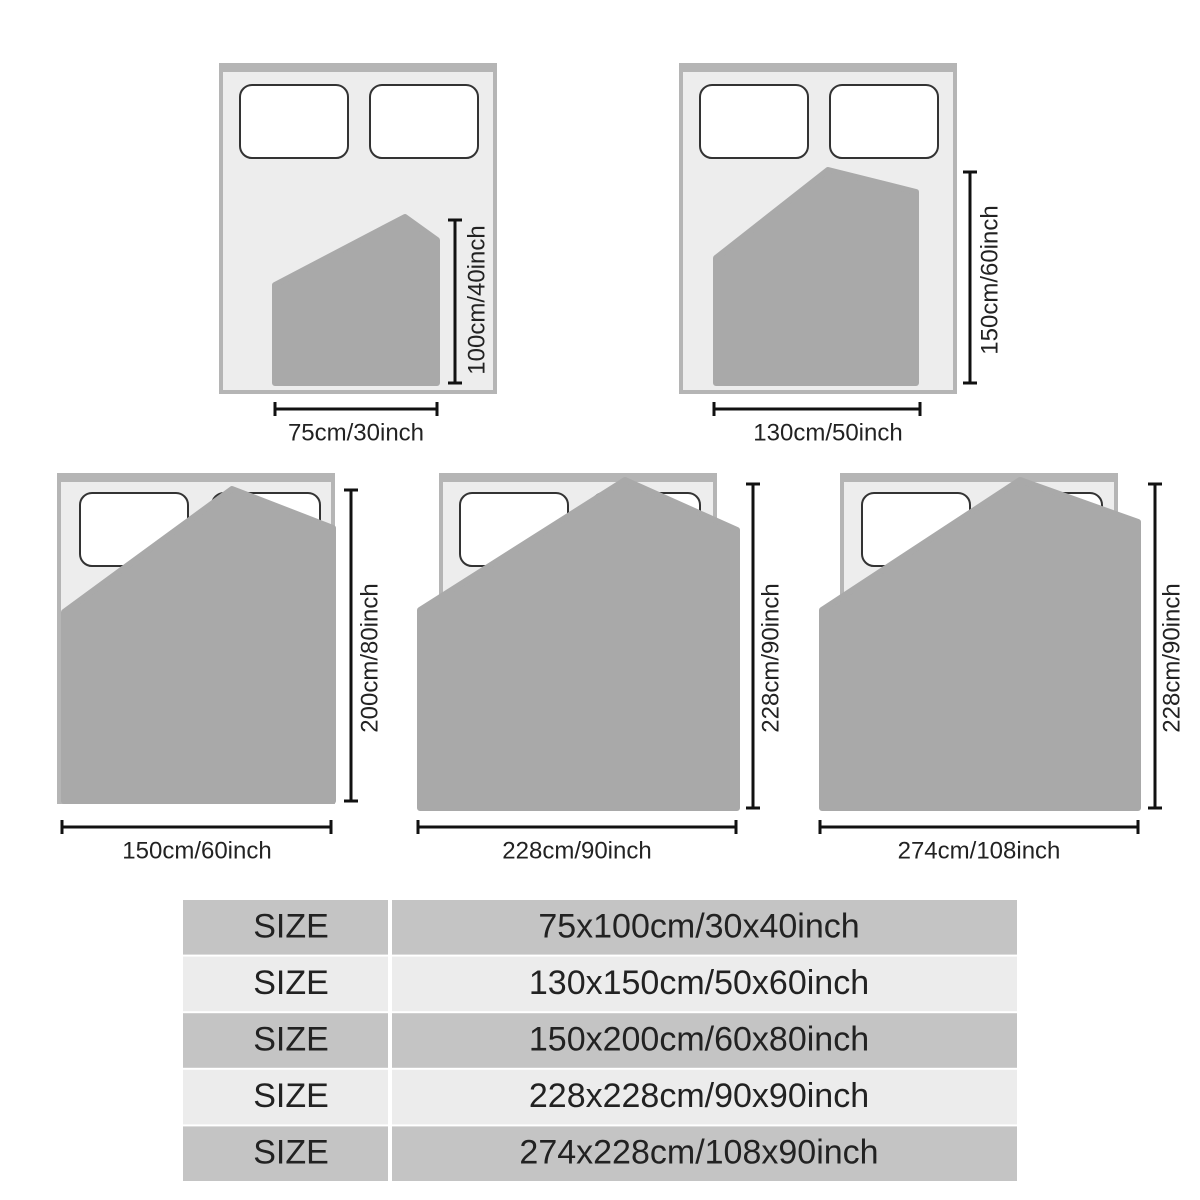  I want to click on size-value: 228x228cm/90x90inch, so click(699, 1096).